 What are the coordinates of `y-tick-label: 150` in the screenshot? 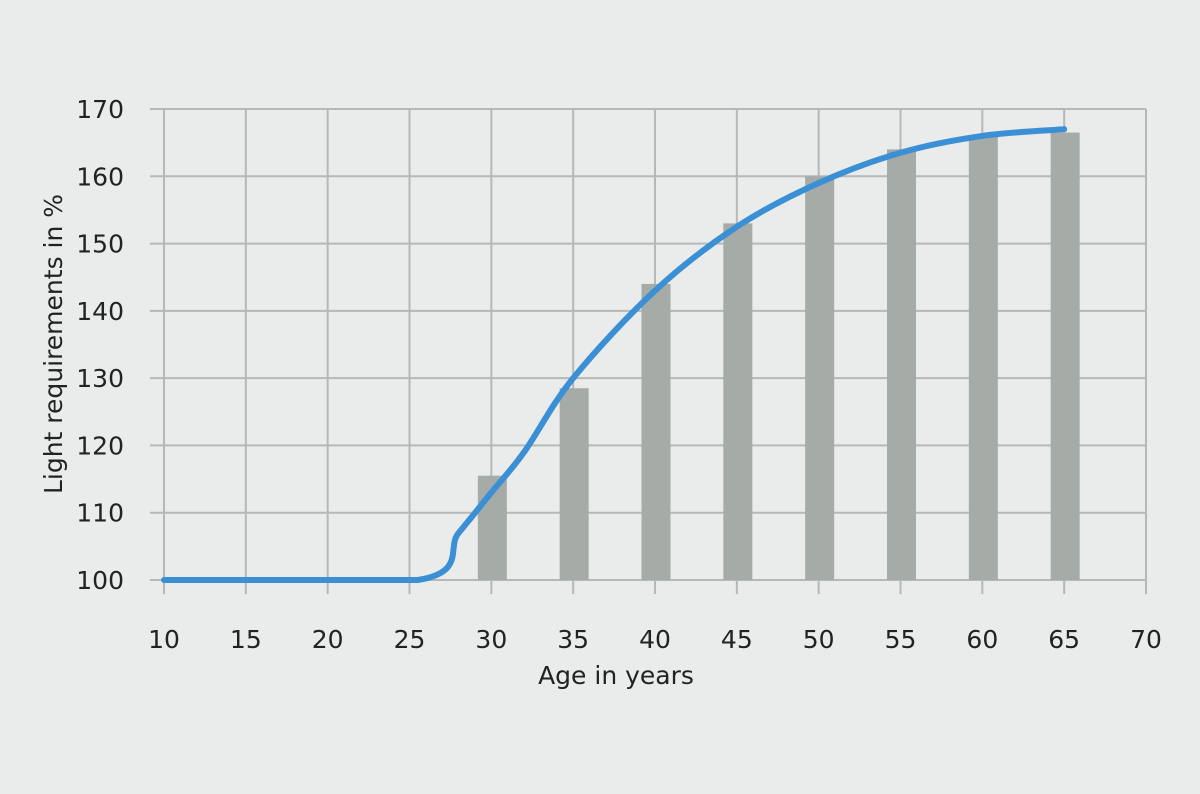 It's located at (100, 244).